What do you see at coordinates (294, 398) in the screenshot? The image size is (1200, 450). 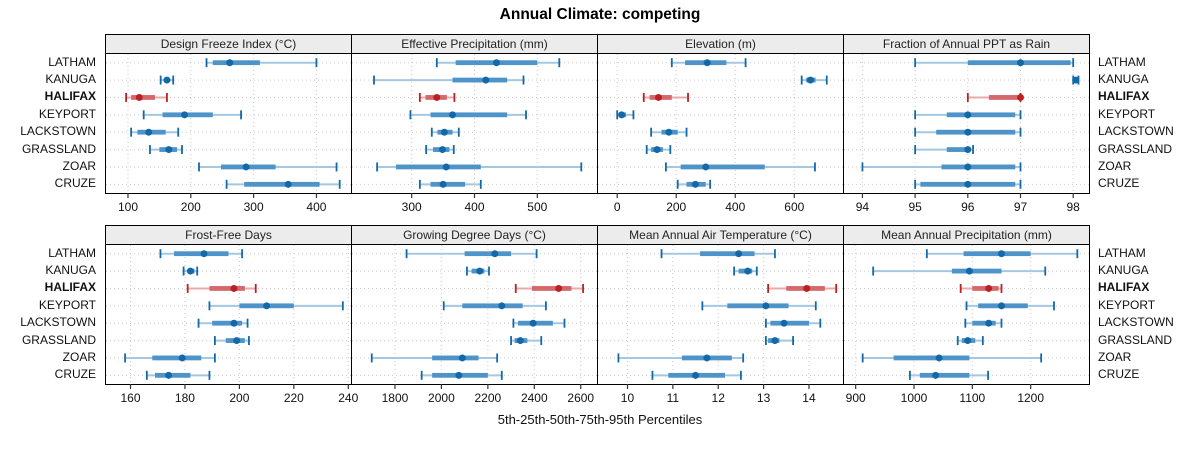 I see `axis-tick-label: 220` at bounding box center [294, 398].